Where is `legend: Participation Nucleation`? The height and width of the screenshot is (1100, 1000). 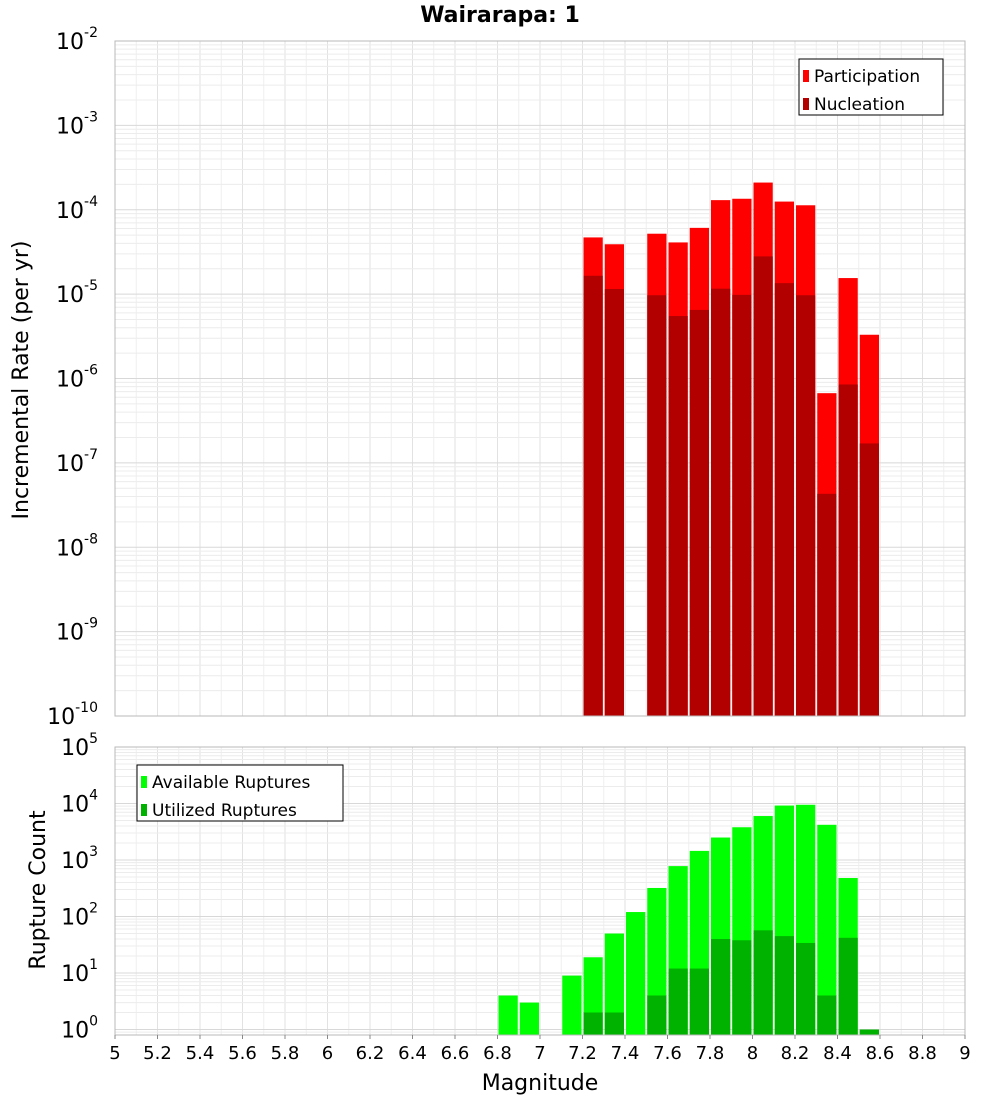 legend: Participation Nucleation is located at coordinates (871, 87).